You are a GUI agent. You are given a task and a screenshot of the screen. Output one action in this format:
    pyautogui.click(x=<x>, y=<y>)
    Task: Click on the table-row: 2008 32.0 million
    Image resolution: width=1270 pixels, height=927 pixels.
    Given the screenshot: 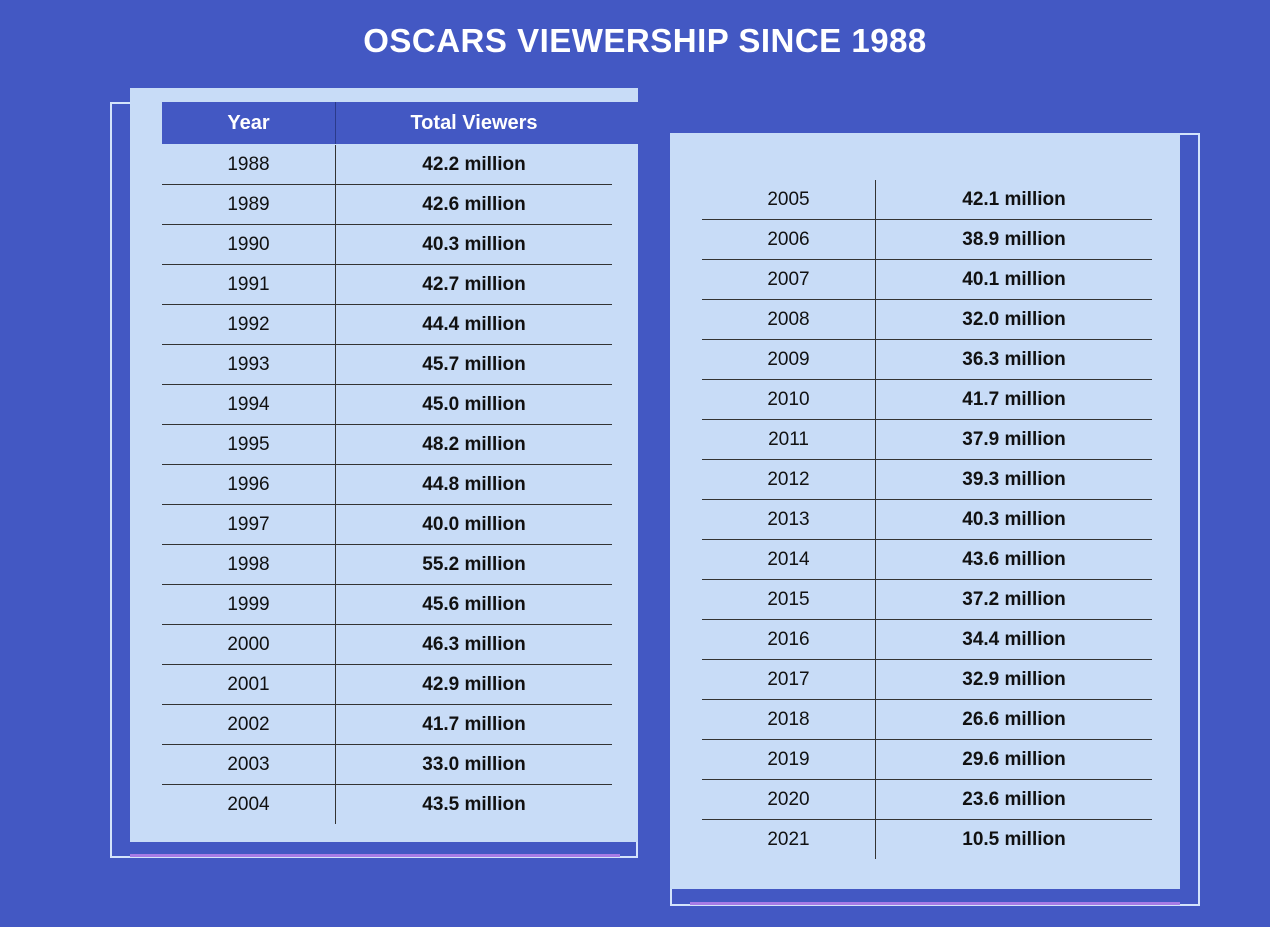 What is the action you would take?
    pyautogui.click(x=927, y=319)
    